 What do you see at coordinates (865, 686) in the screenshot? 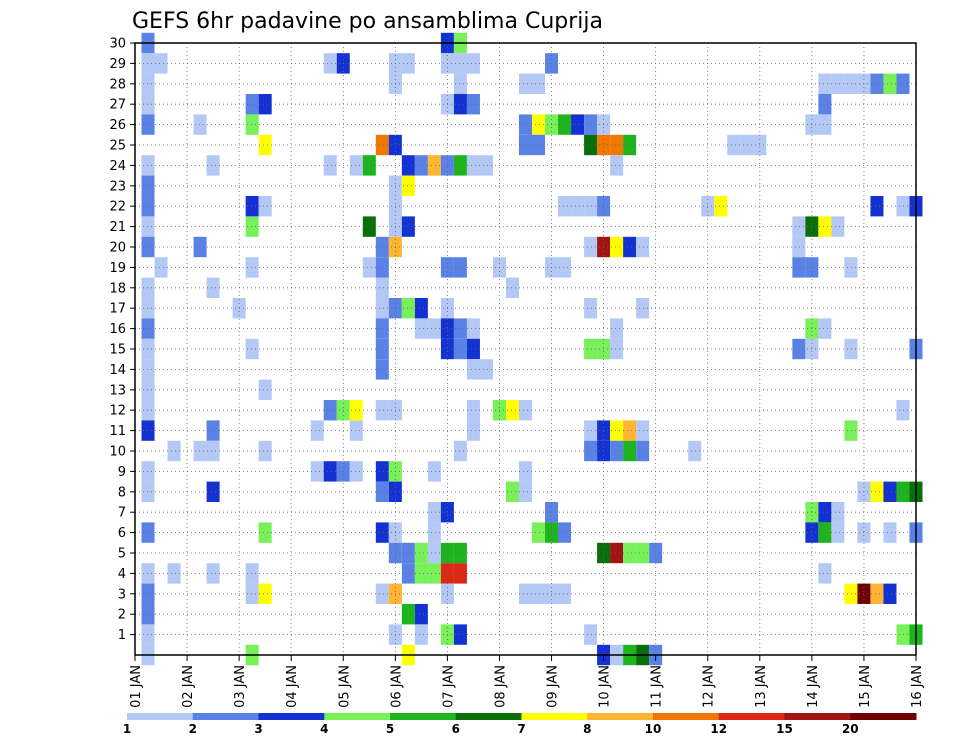
I see `x-tick-label: 15 JAN` at bounding box center [865, 686].